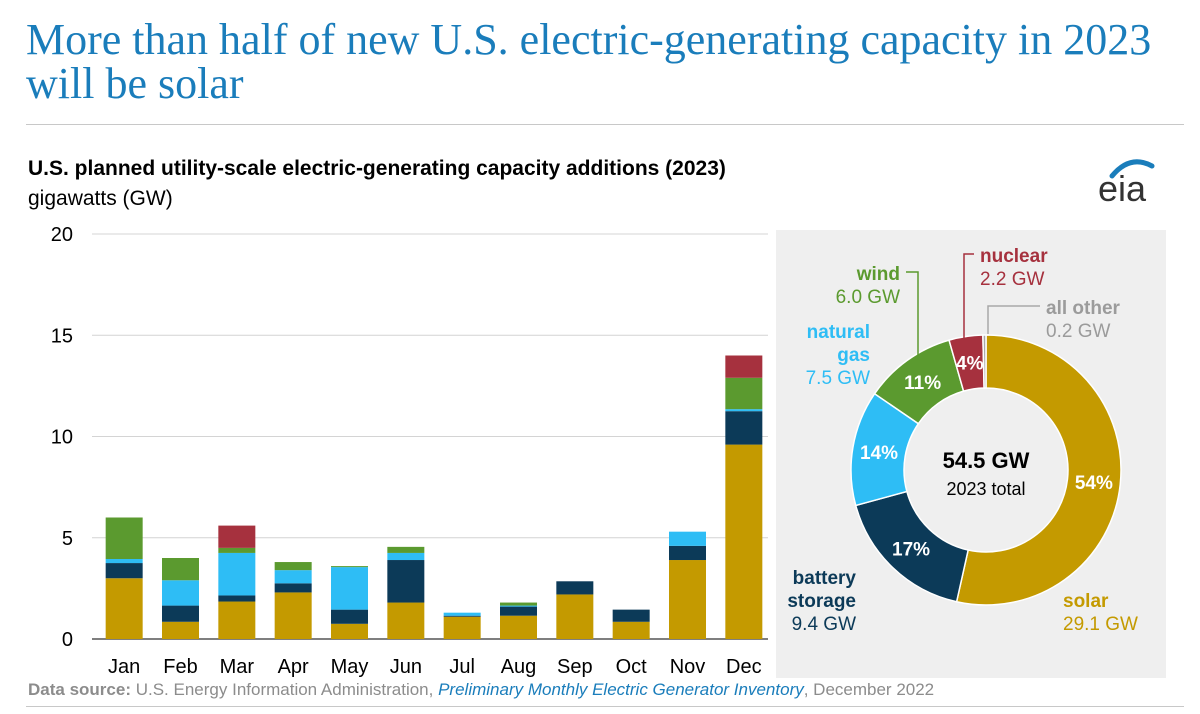  Describe the element at coordinates (632, 667) in the screenshot. I see `x-tick-label: Oct` at that location.